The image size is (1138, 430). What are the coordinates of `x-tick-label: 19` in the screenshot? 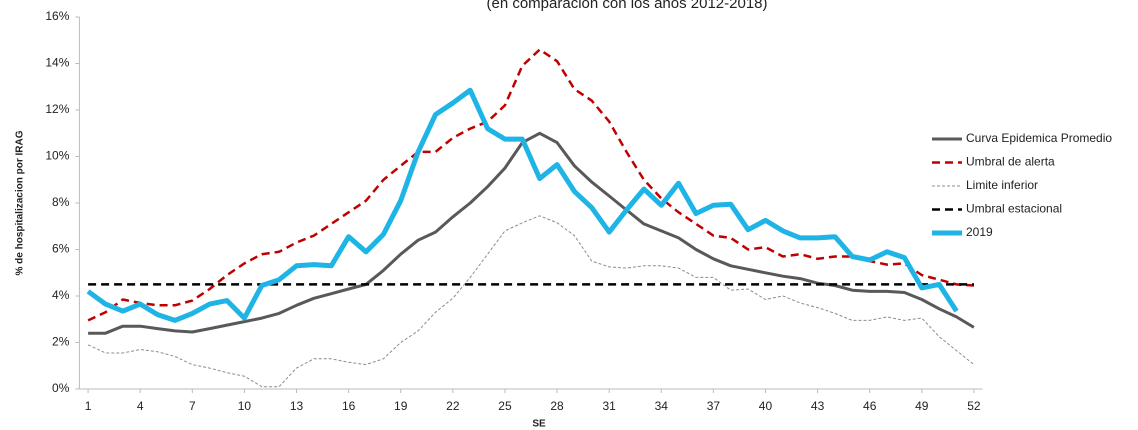 It's located at (401, 406).